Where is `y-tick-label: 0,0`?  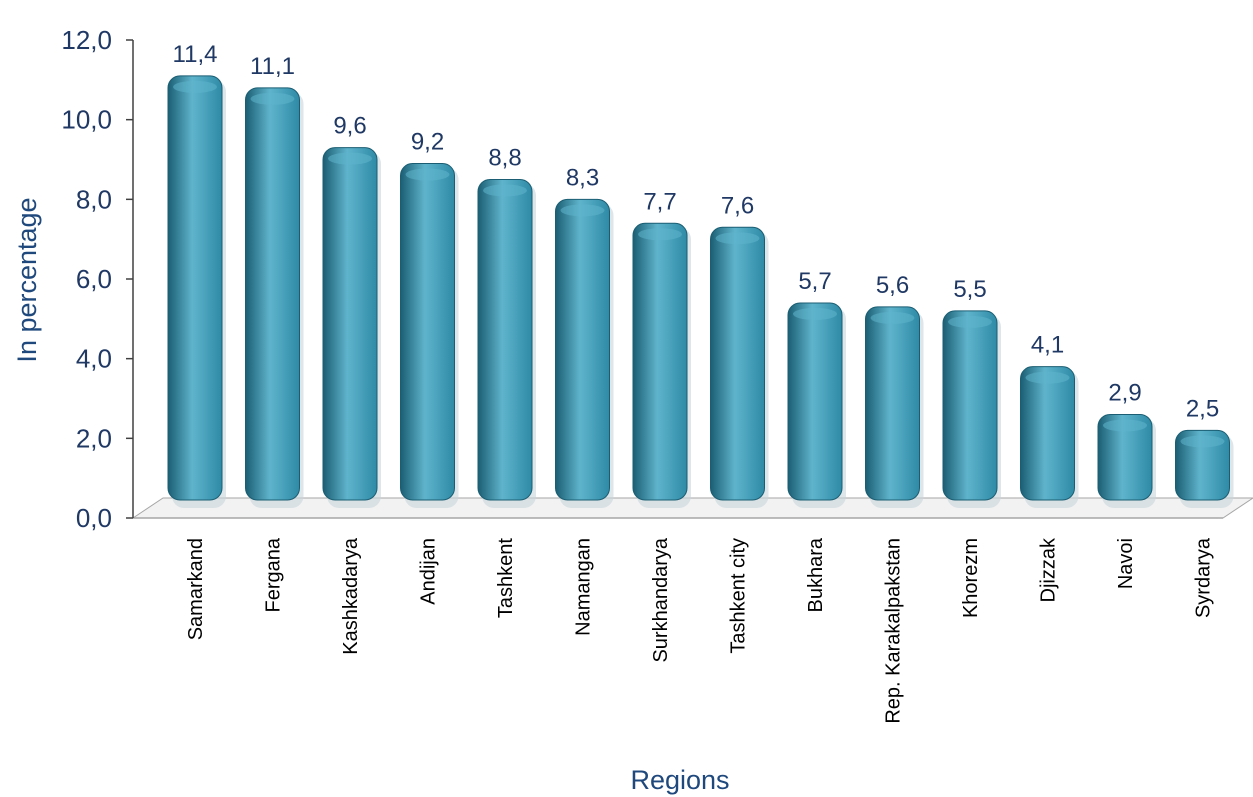
y-tick-label: 0,0 is located at coordinates (94, 518).